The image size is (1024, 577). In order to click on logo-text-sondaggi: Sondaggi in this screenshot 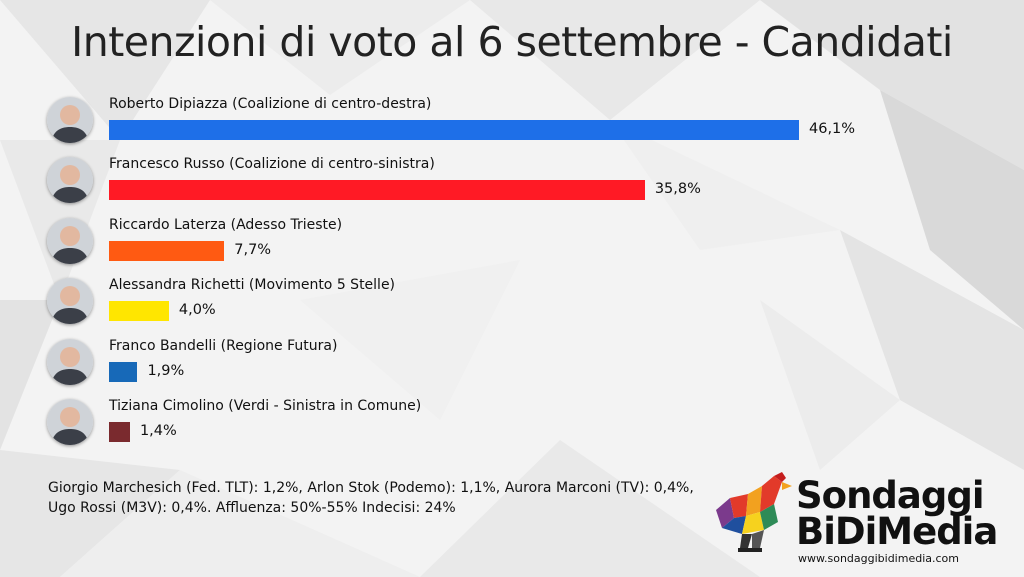, I will do `click(890, 495)`.